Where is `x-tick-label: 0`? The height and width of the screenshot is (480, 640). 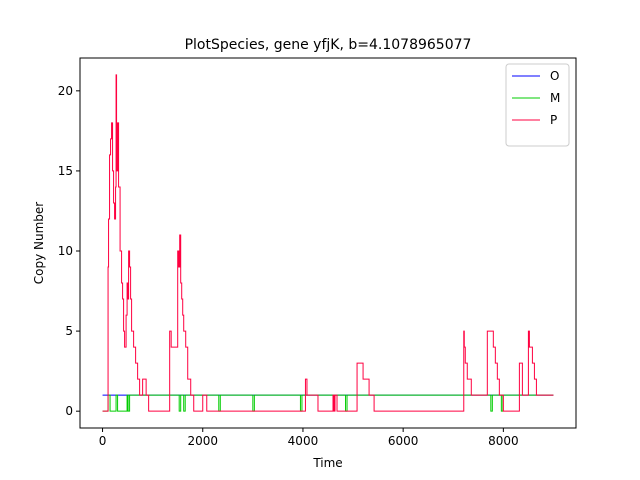
x-tick-label: 0 is located at coordinates (103, 441).